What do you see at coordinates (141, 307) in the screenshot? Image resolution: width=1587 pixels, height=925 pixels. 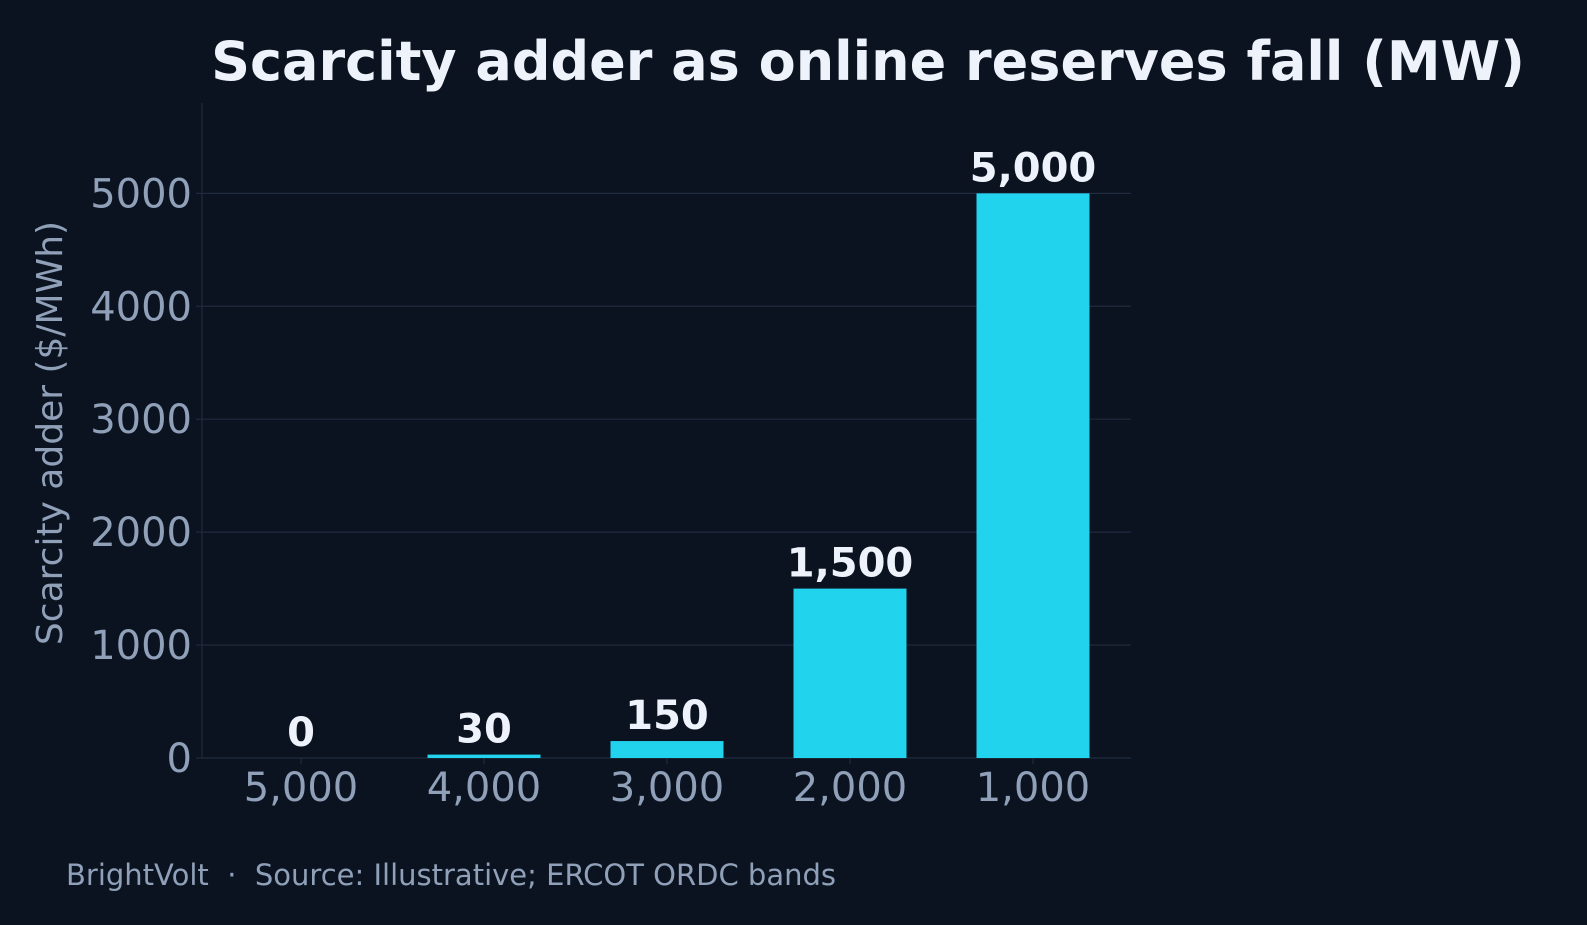 I see `y-tick-label: 4000` at bounding box center [141, 307].